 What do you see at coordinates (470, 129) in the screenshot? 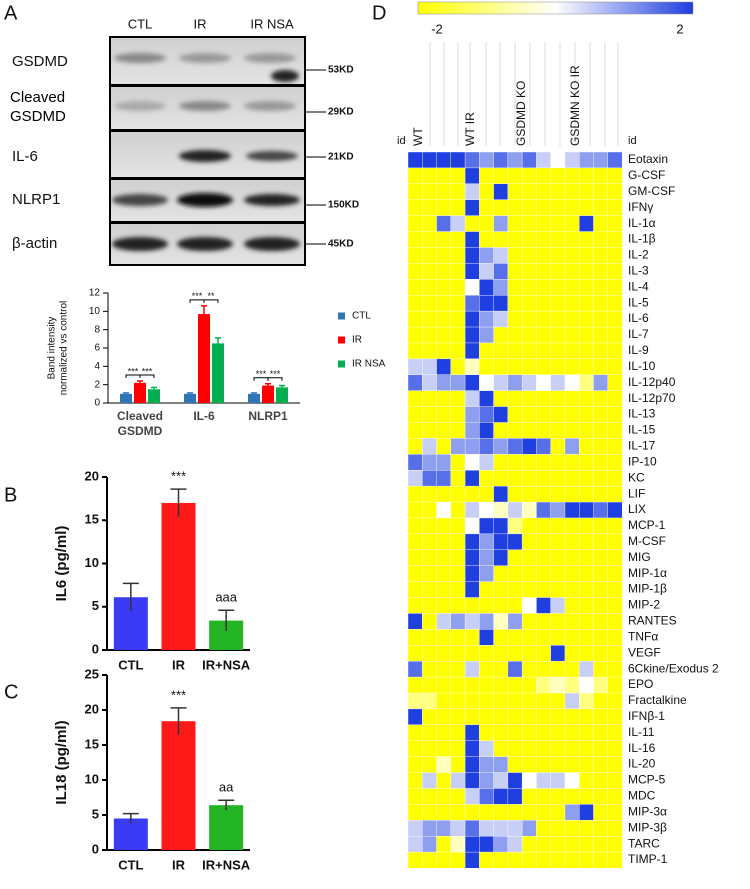
I see `column-group-label: WT IR` at bounding box center [470, 129].